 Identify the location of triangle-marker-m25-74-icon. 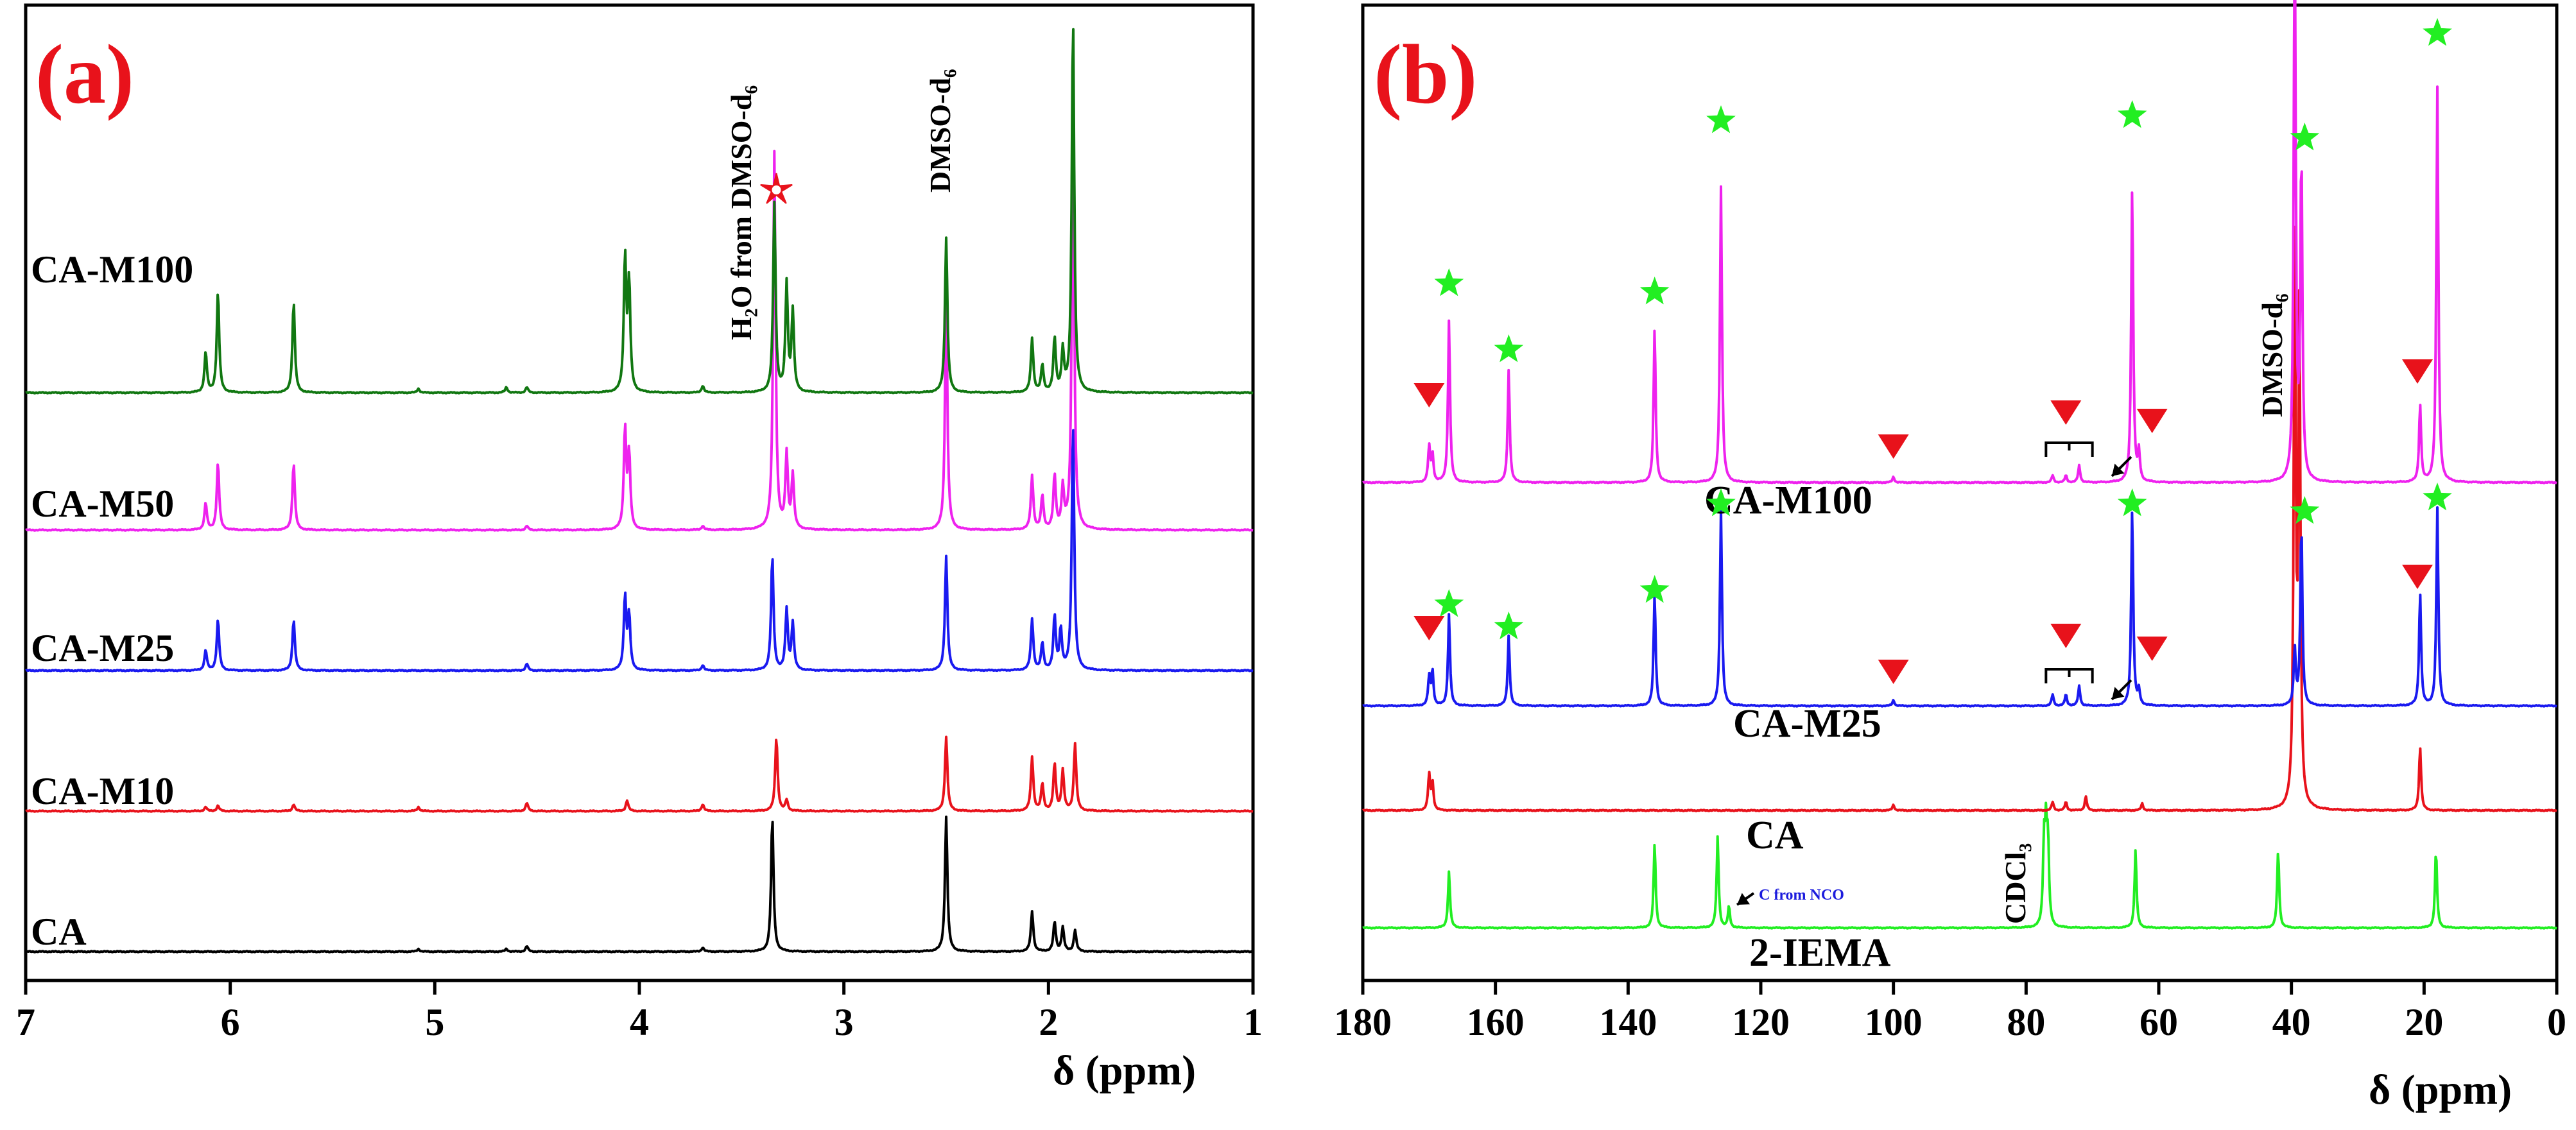
(2066, 636).